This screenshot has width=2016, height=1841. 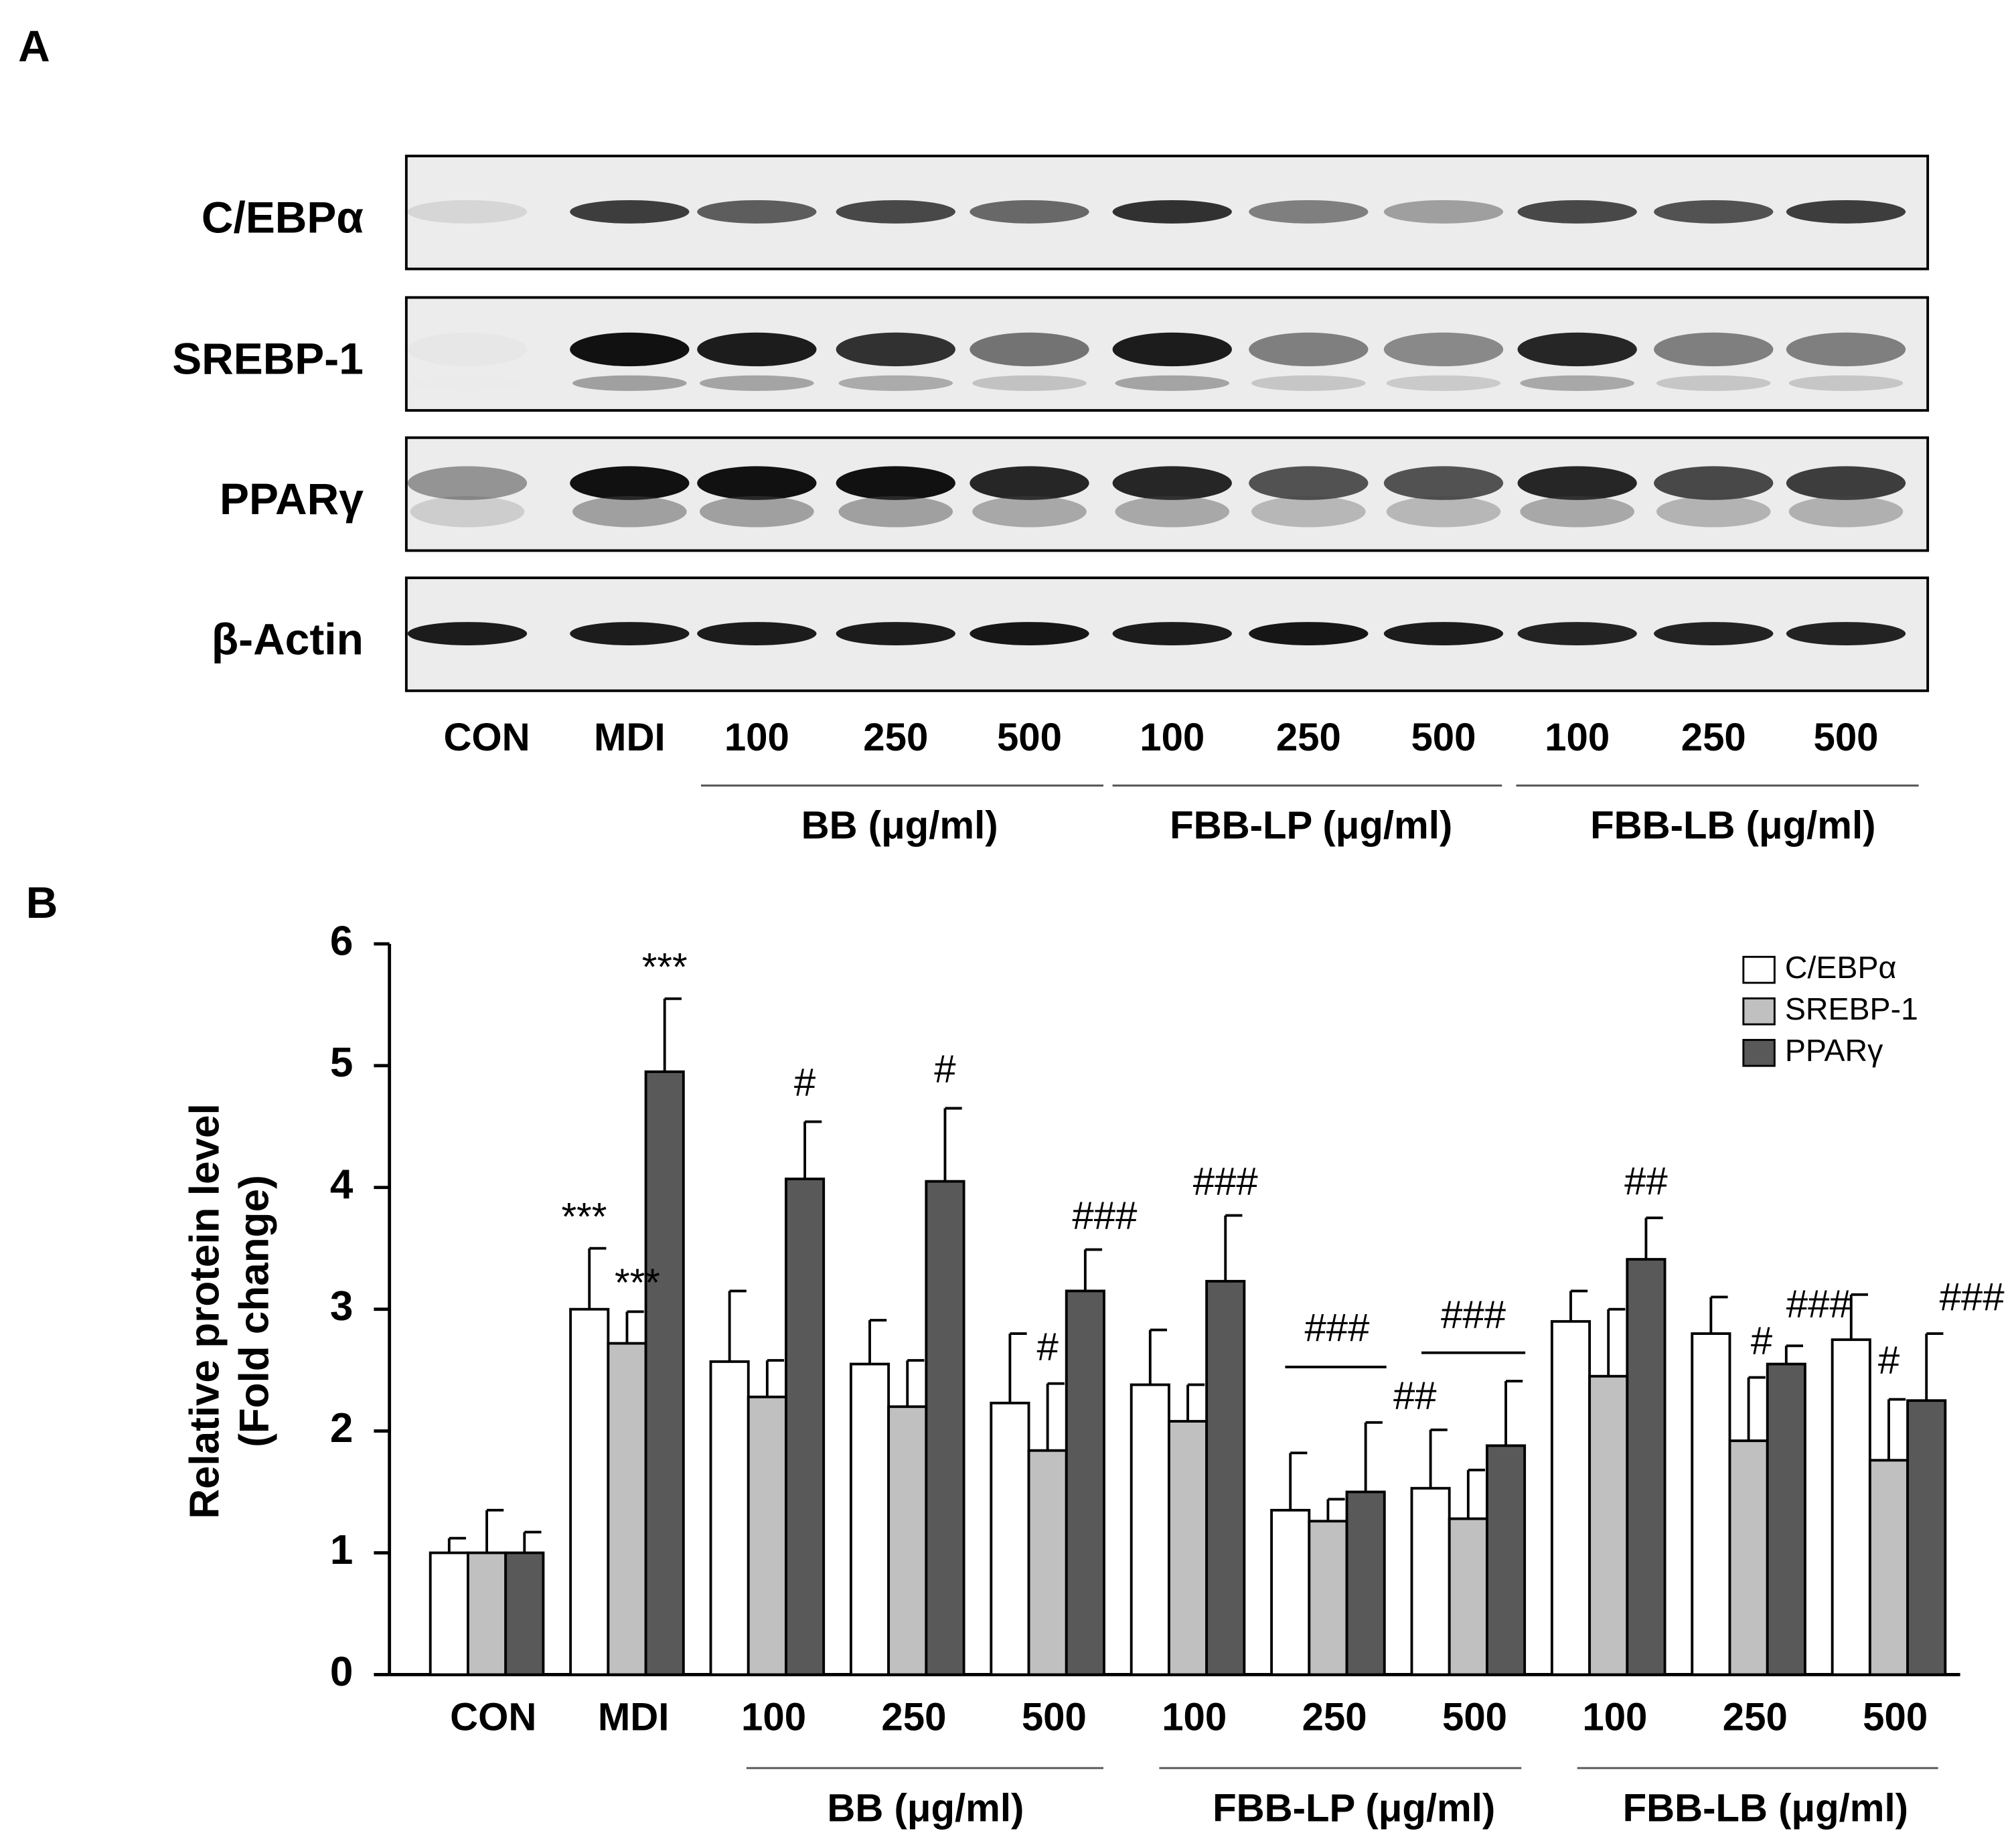 What do you see at coordinates (1415, 1396) in the screenshot?
I see `significance-mark: ##` at bounding box center [1415, 1396].